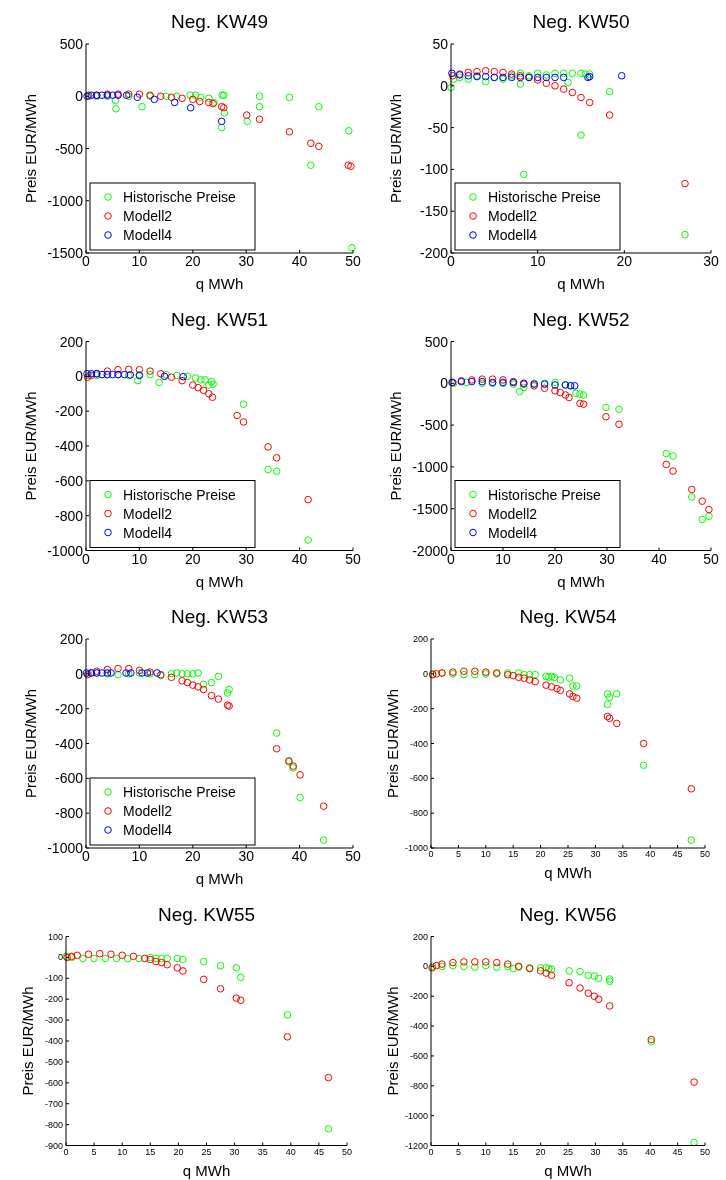 The height and width of the screenshot is (1180, 726). I want to click on chart-title: Neg. KW56, so click(568, 914).